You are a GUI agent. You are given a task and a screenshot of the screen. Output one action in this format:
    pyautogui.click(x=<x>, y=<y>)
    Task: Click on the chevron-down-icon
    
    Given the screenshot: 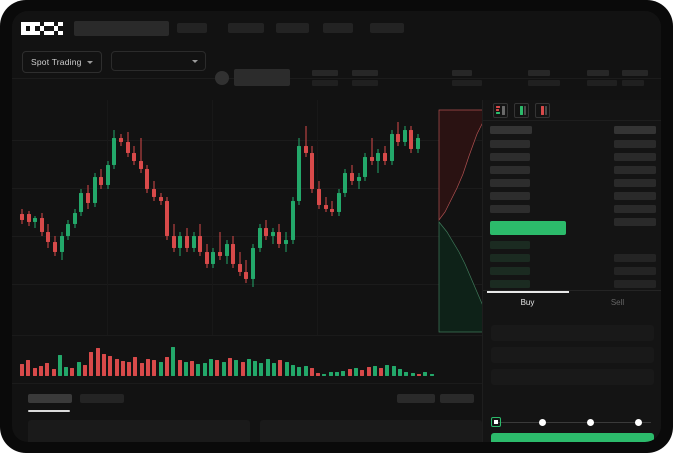 What is the action you would take?
    pyautogui.click(x=195, y=61)
    